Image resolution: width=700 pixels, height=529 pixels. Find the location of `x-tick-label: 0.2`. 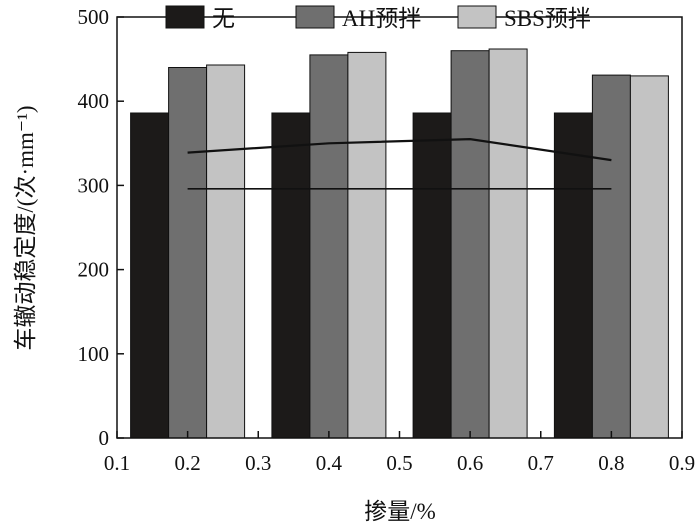

x-tick-label: 0.2 is located at coordinates (188, 463).